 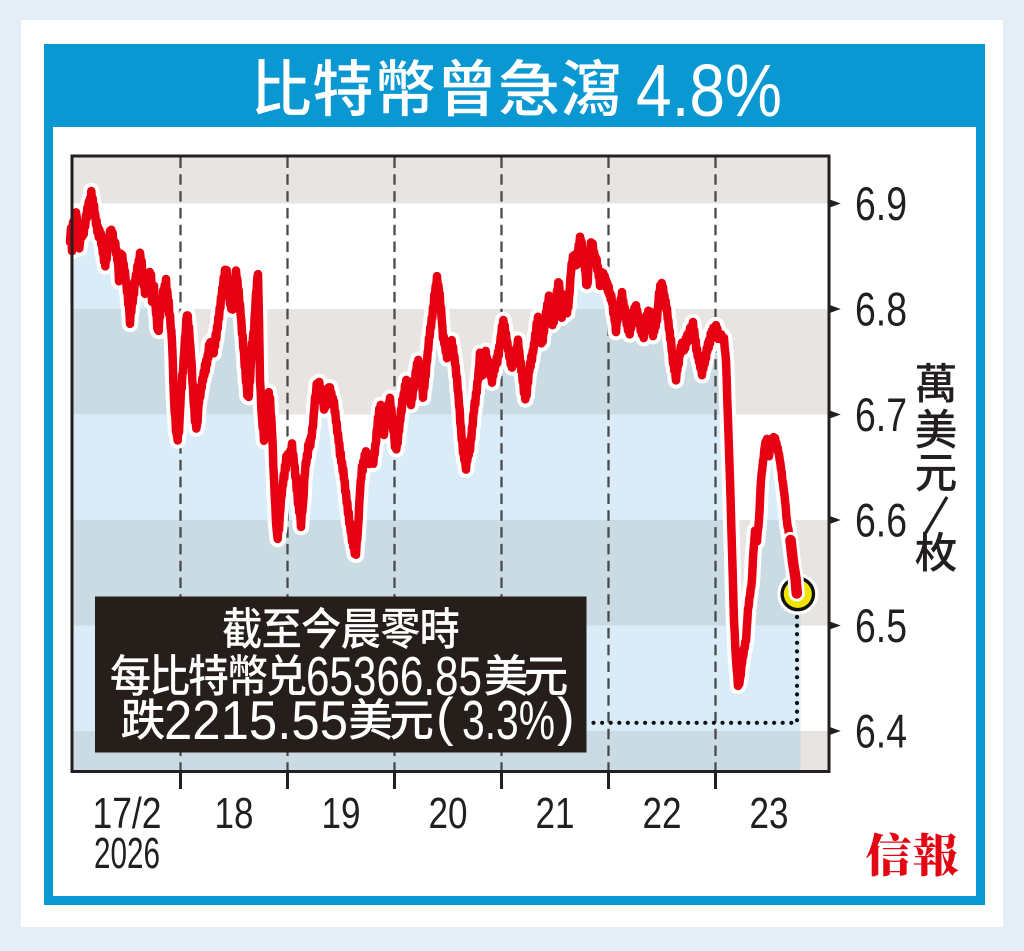 What do you see at coordinates (769, 813) in the screenshot?
I see `svg-text: 23` at bounding box center [769, 813].